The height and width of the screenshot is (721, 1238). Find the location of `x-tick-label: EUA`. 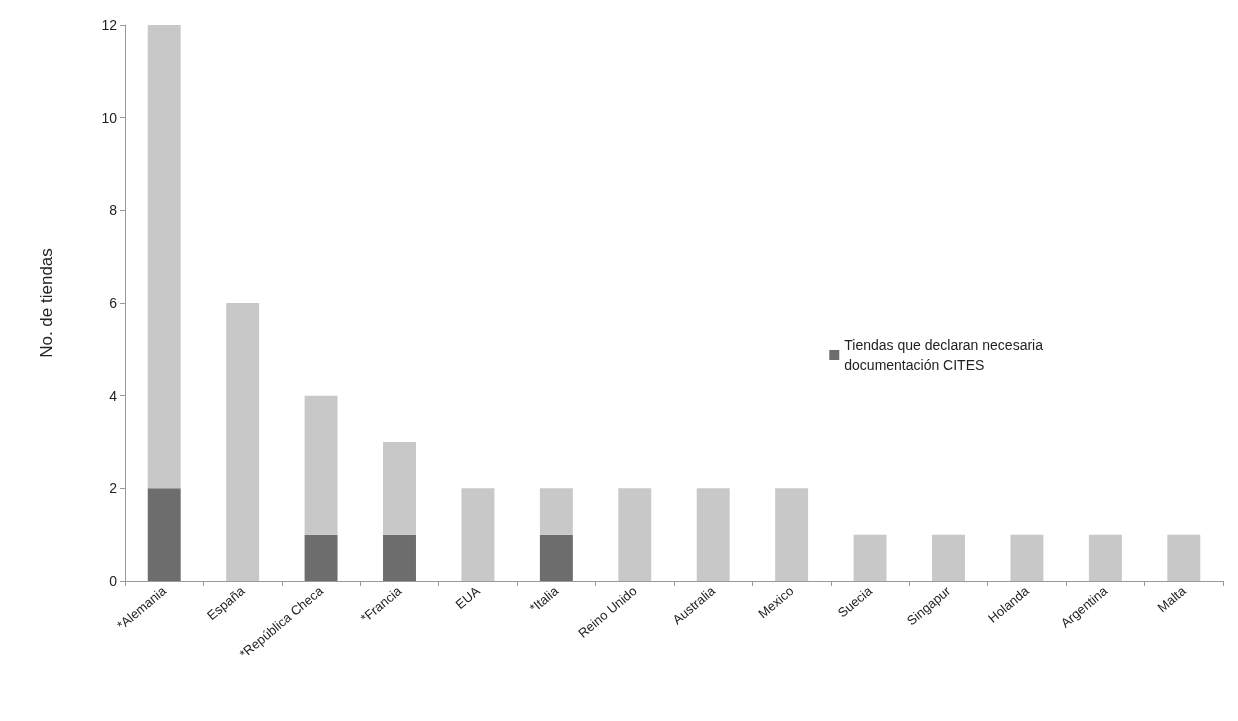

x-tick-label: EUA is located at coordinates (467, 597).